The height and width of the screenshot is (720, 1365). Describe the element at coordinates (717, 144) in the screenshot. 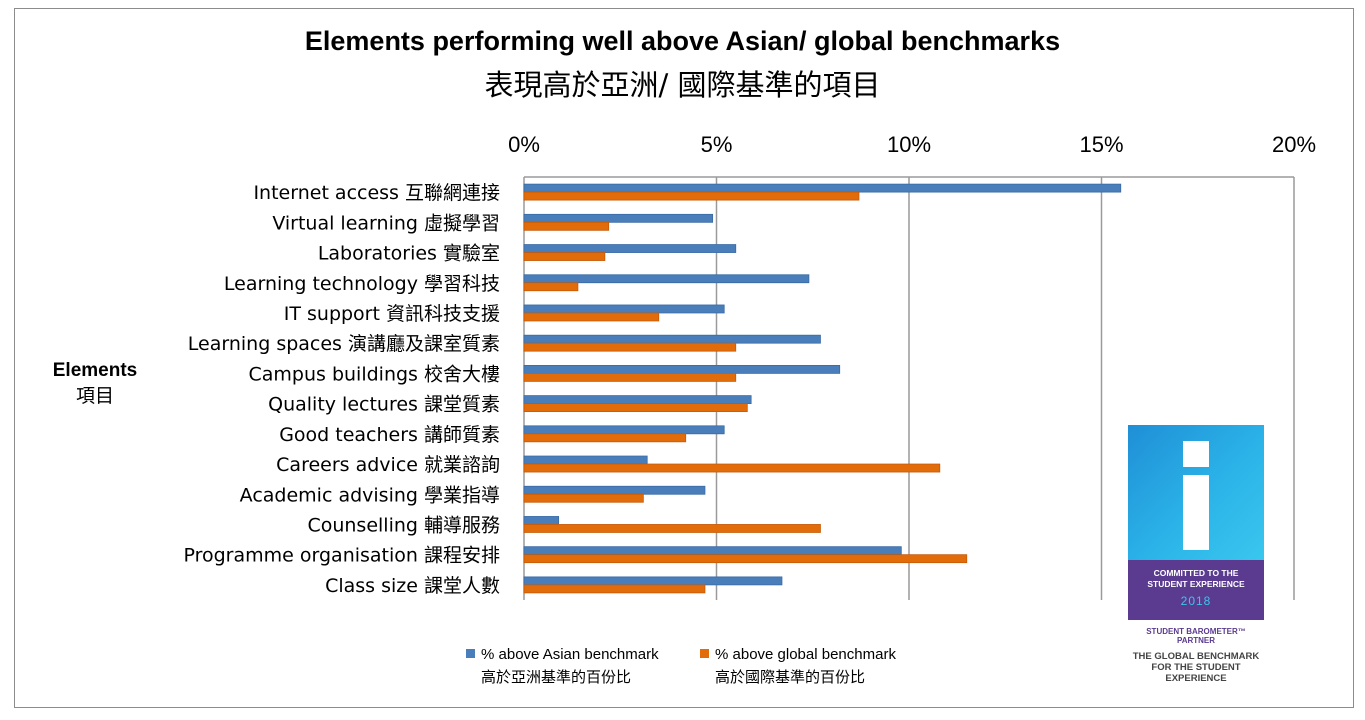

I see `x-tick-label: 5%` at that location.